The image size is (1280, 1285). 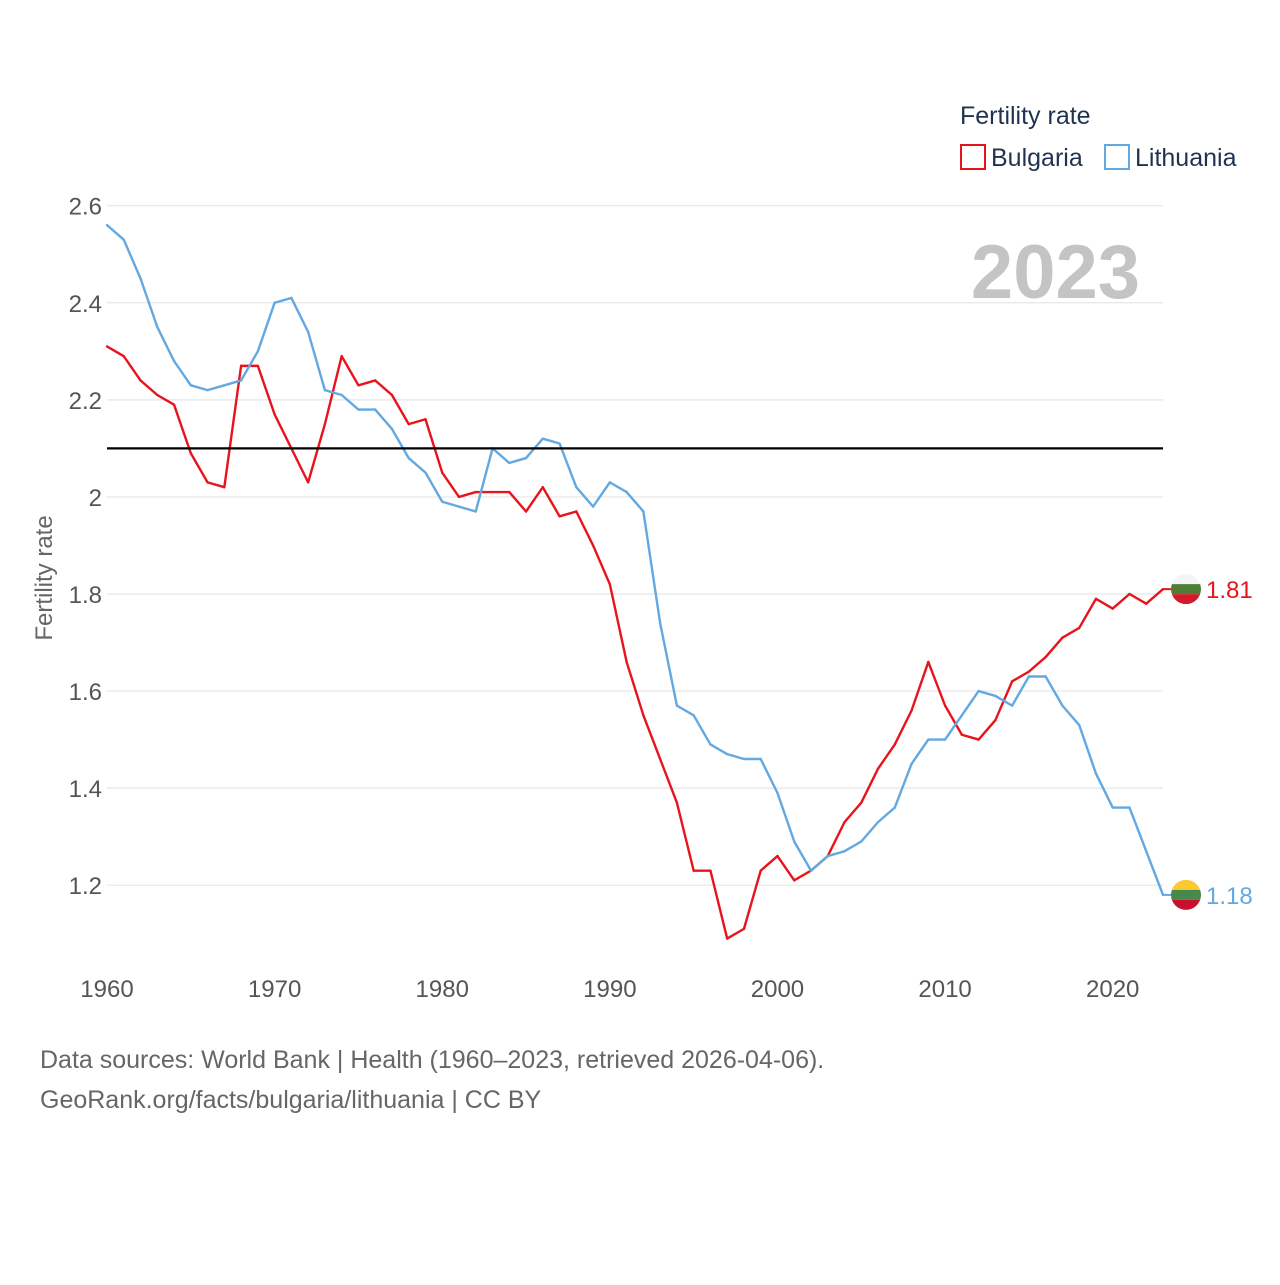 What do you see at coordinates (609, 989) in the screenshot?
I see `x-tick-label: 1990` at bounding box center [609, 989].